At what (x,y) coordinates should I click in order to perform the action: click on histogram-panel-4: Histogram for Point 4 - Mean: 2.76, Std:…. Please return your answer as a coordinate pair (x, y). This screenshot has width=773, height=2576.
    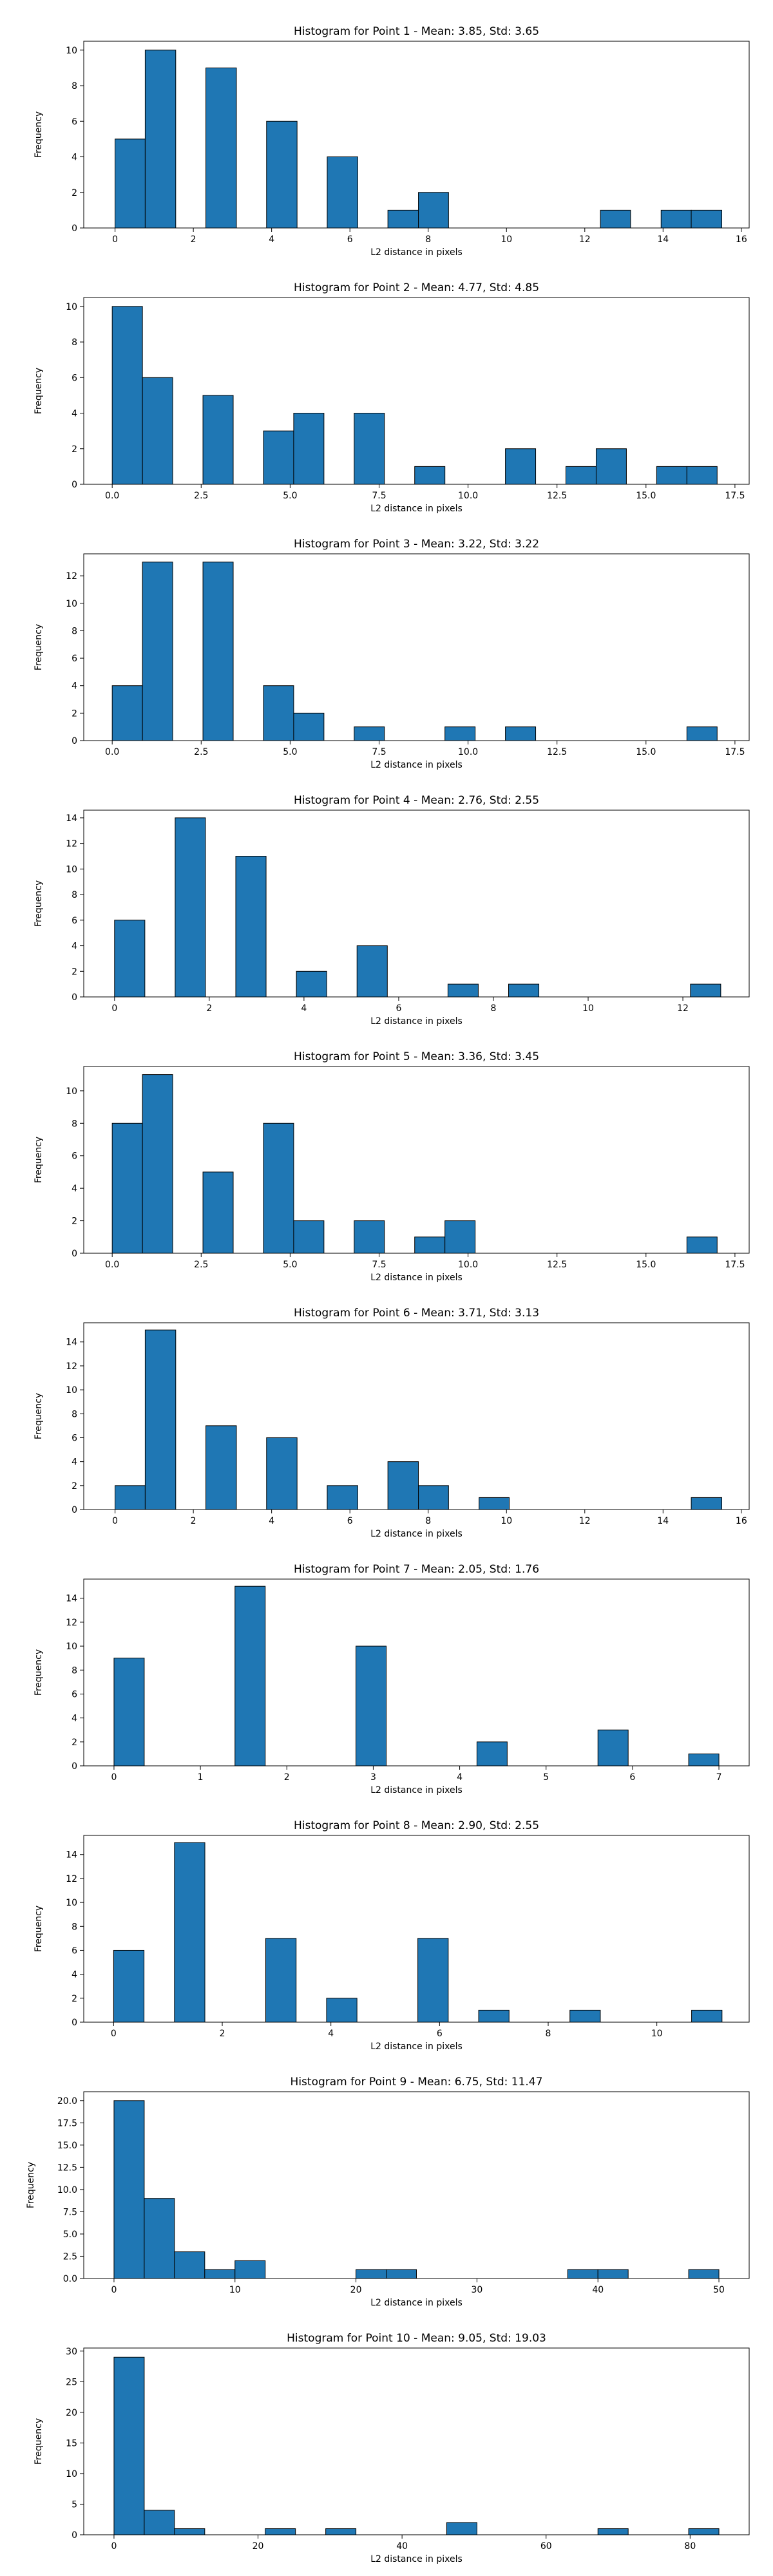
    Looking at the image, I should click on (391, 910).